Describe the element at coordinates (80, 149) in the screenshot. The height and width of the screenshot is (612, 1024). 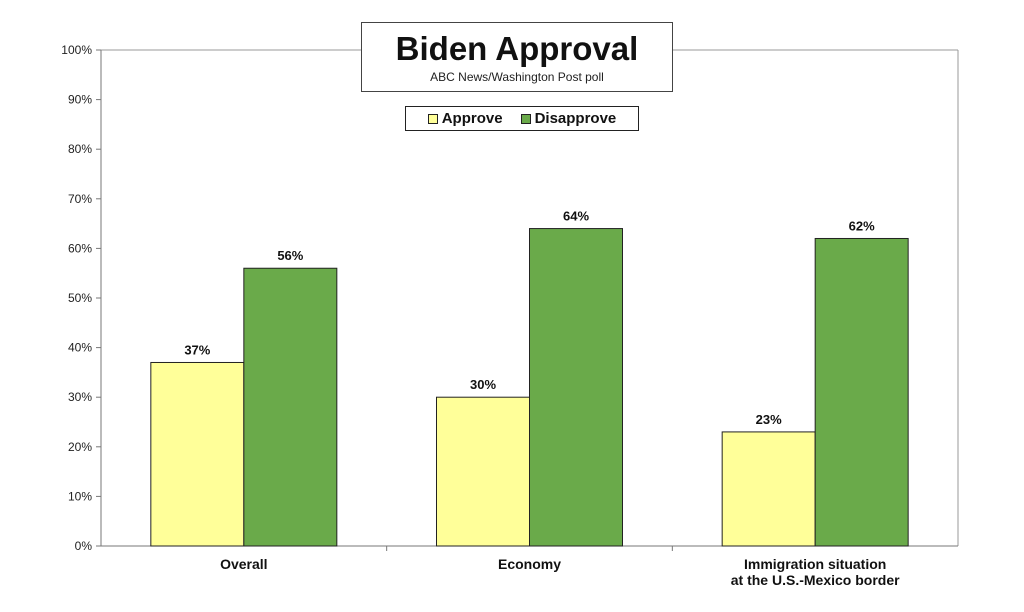
I see `y-tick-label: 80%` at that location.